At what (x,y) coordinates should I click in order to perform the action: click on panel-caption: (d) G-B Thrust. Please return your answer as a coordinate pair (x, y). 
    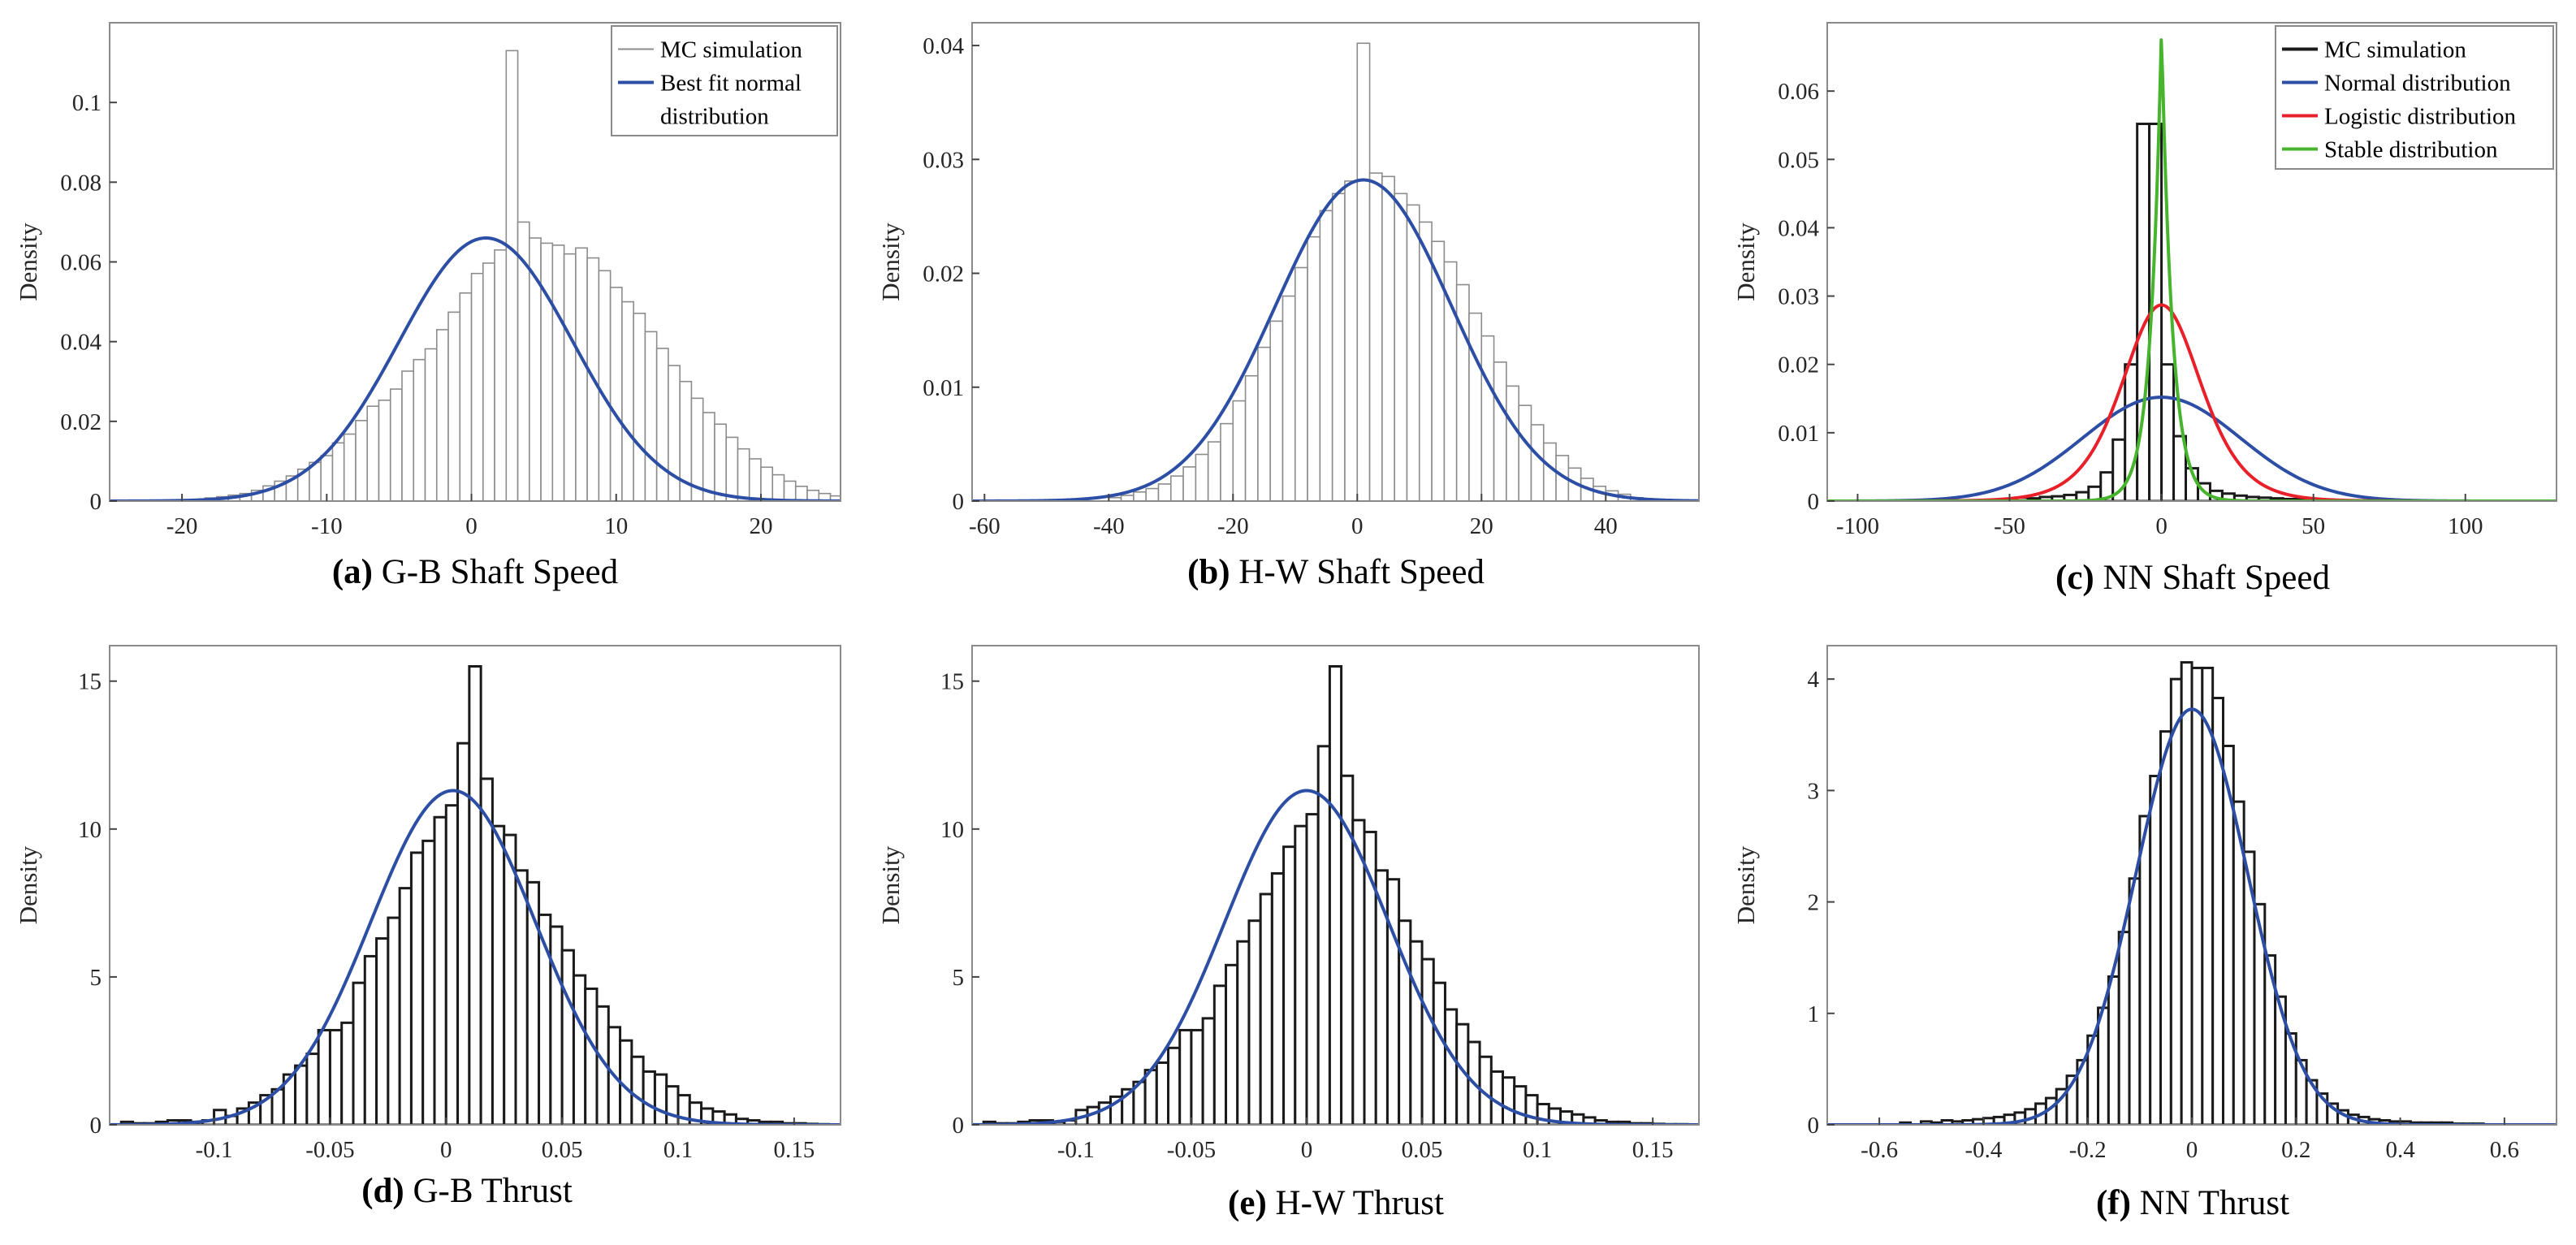
    Looking at the image, I should click on (467, 1191).